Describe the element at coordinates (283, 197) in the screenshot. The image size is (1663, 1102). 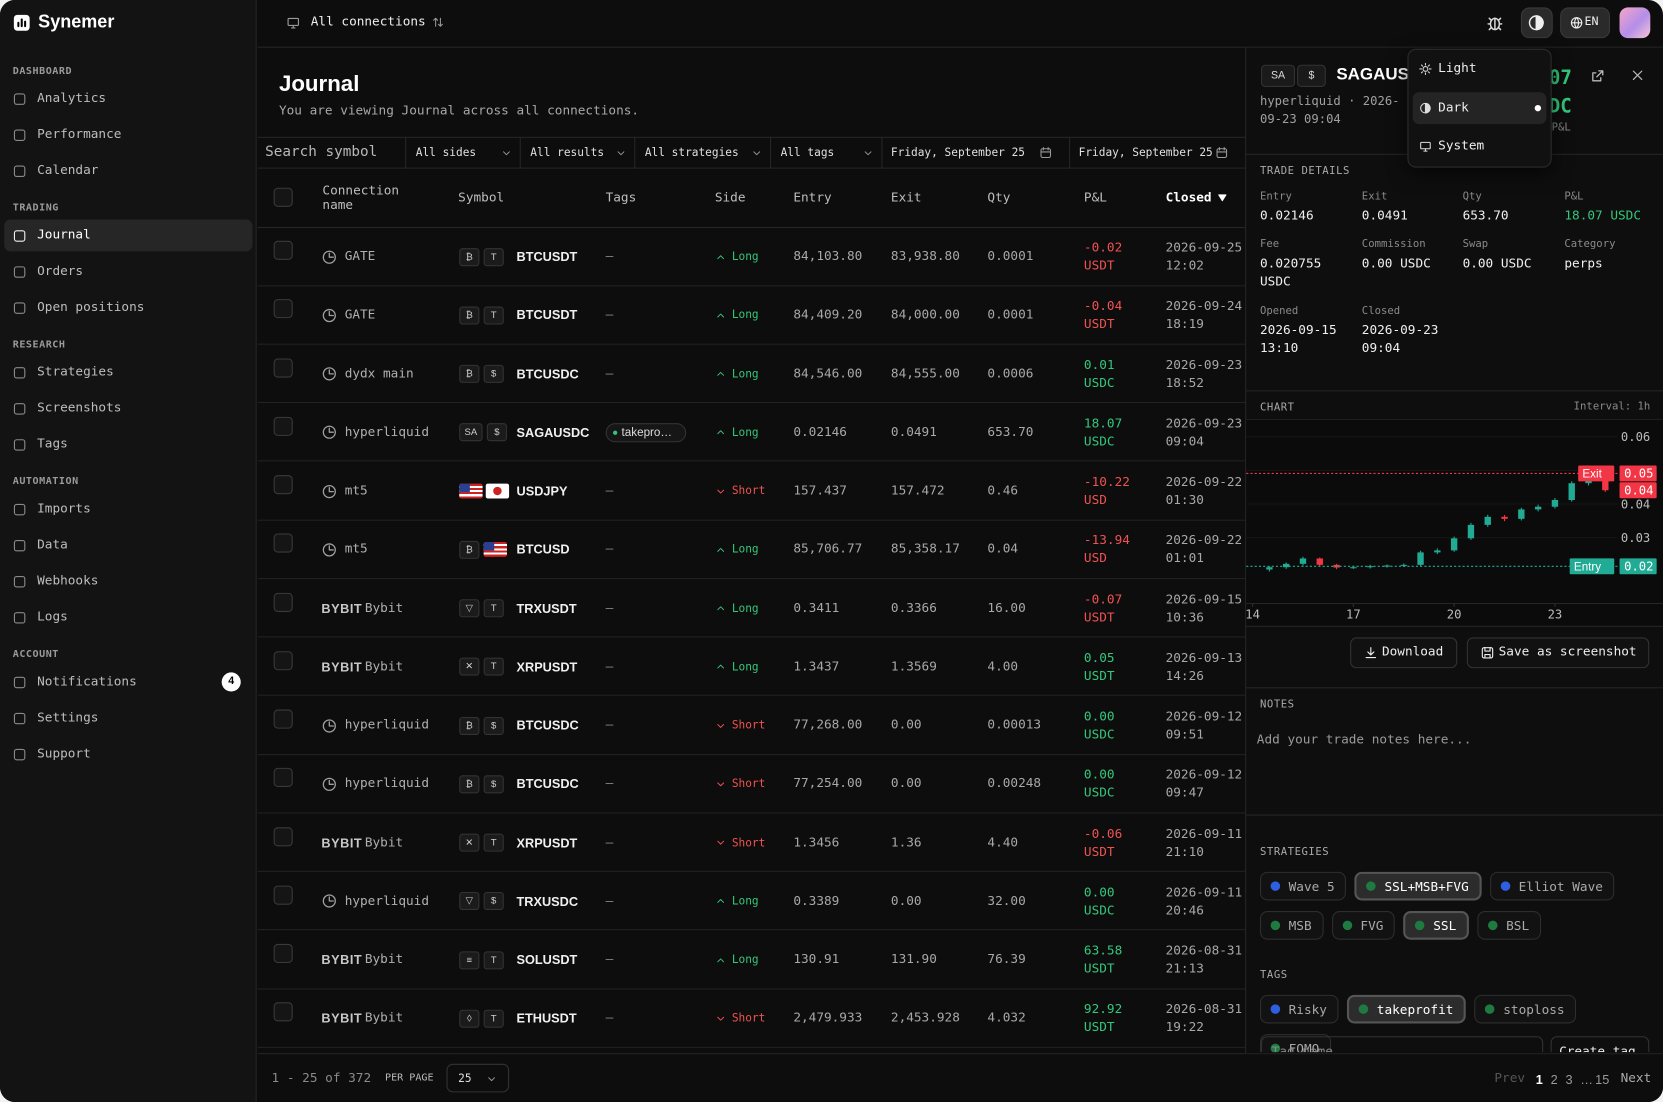
I see `header-checkbox` at that location.